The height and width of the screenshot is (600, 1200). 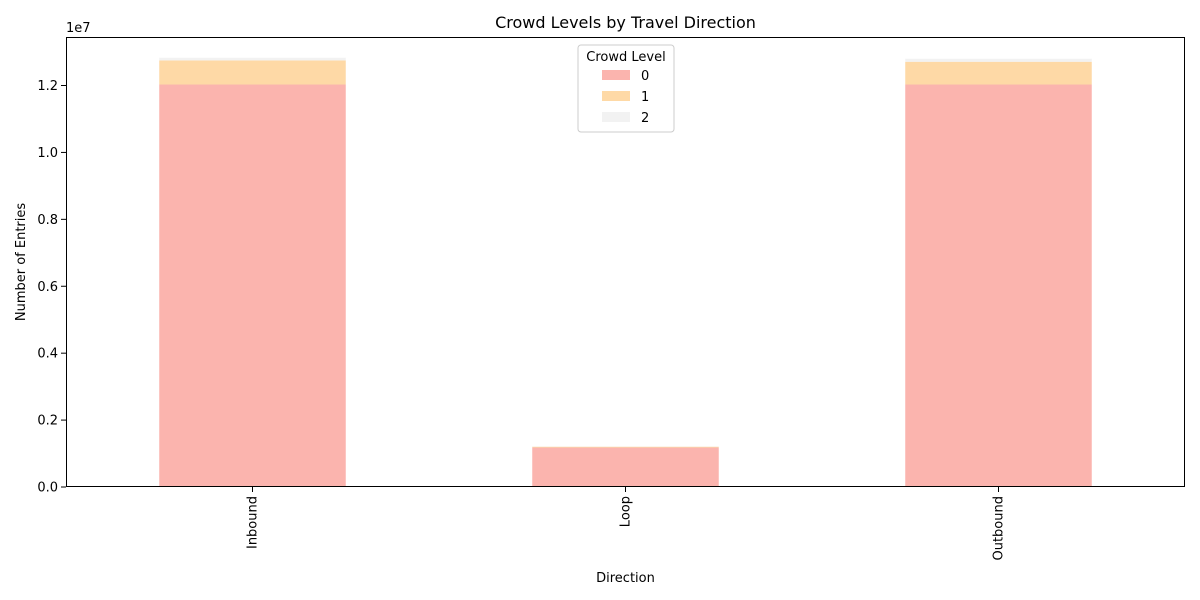 I want to click on x-tick-label: Outbound, so click(x=999, y=528).